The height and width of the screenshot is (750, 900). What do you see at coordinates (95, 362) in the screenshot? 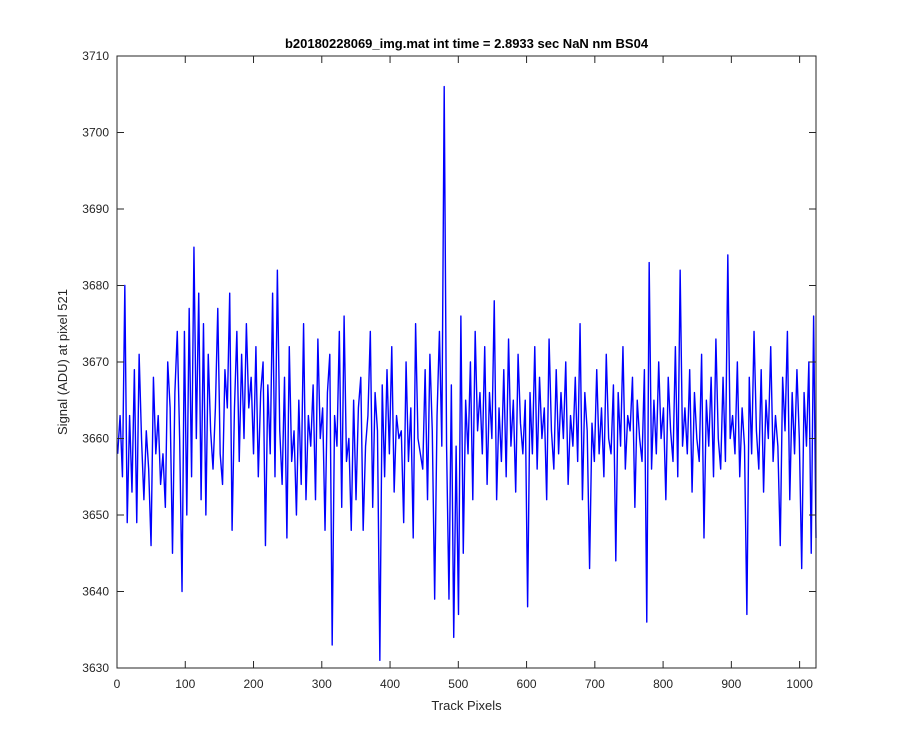
I see `y-tick-label: 3670` at bounding box center [95, 362].